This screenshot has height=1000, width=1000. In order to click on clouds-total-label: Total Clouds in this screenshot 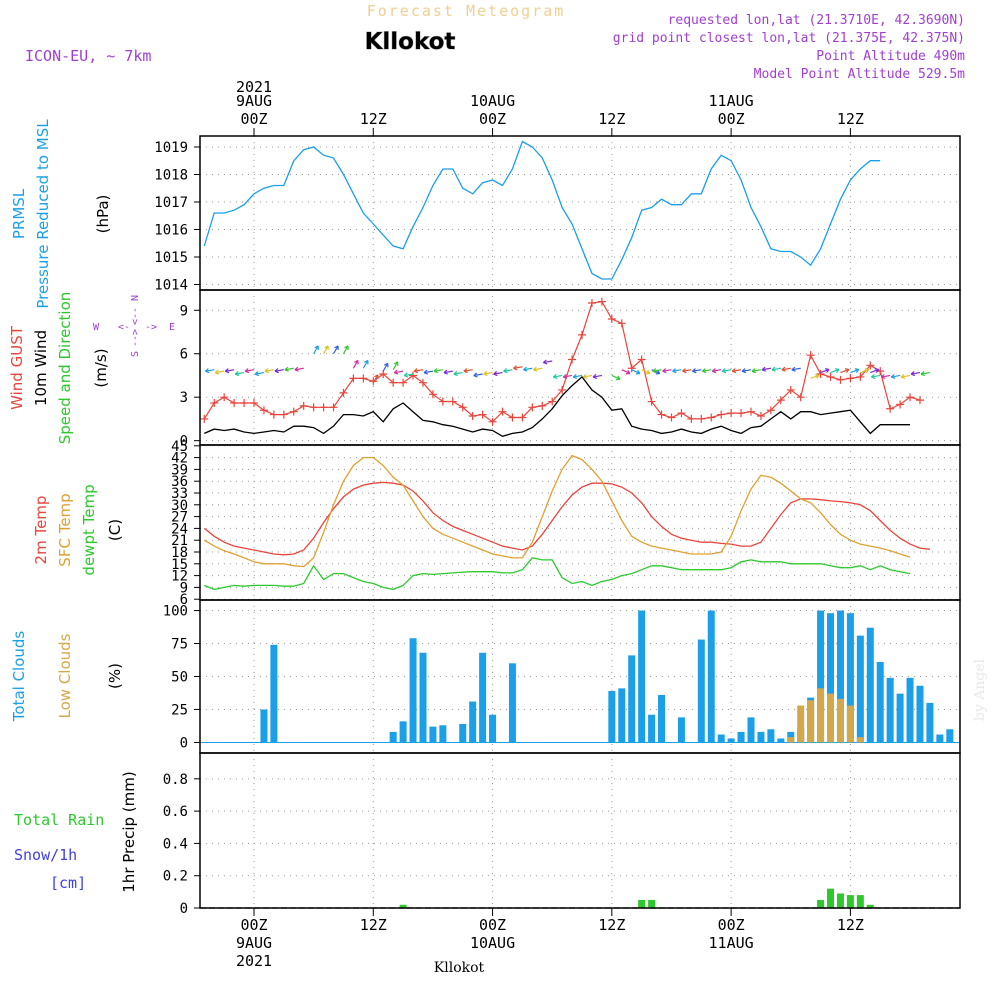, I will do `click(19, 677)`.